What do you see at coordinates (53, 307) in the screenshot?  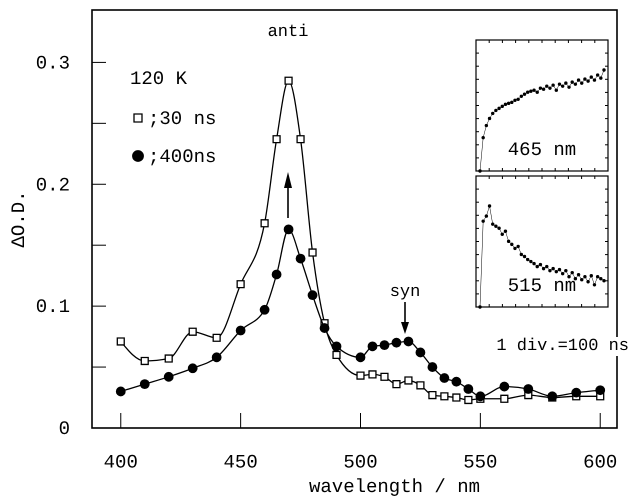 I see `y-tick-label: 0.1` at bounding box center [53, 307].